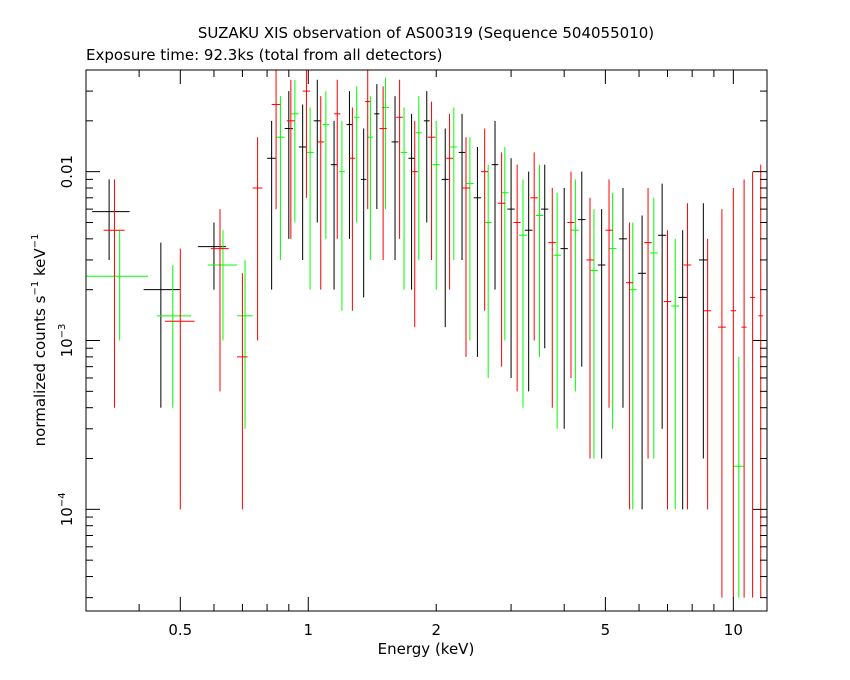 The height and width of the screenshot is (680, 850). Describe the element at coordinates (62, 331) in the screenshot. I see `y-tick-label-exp: −3` at that location.